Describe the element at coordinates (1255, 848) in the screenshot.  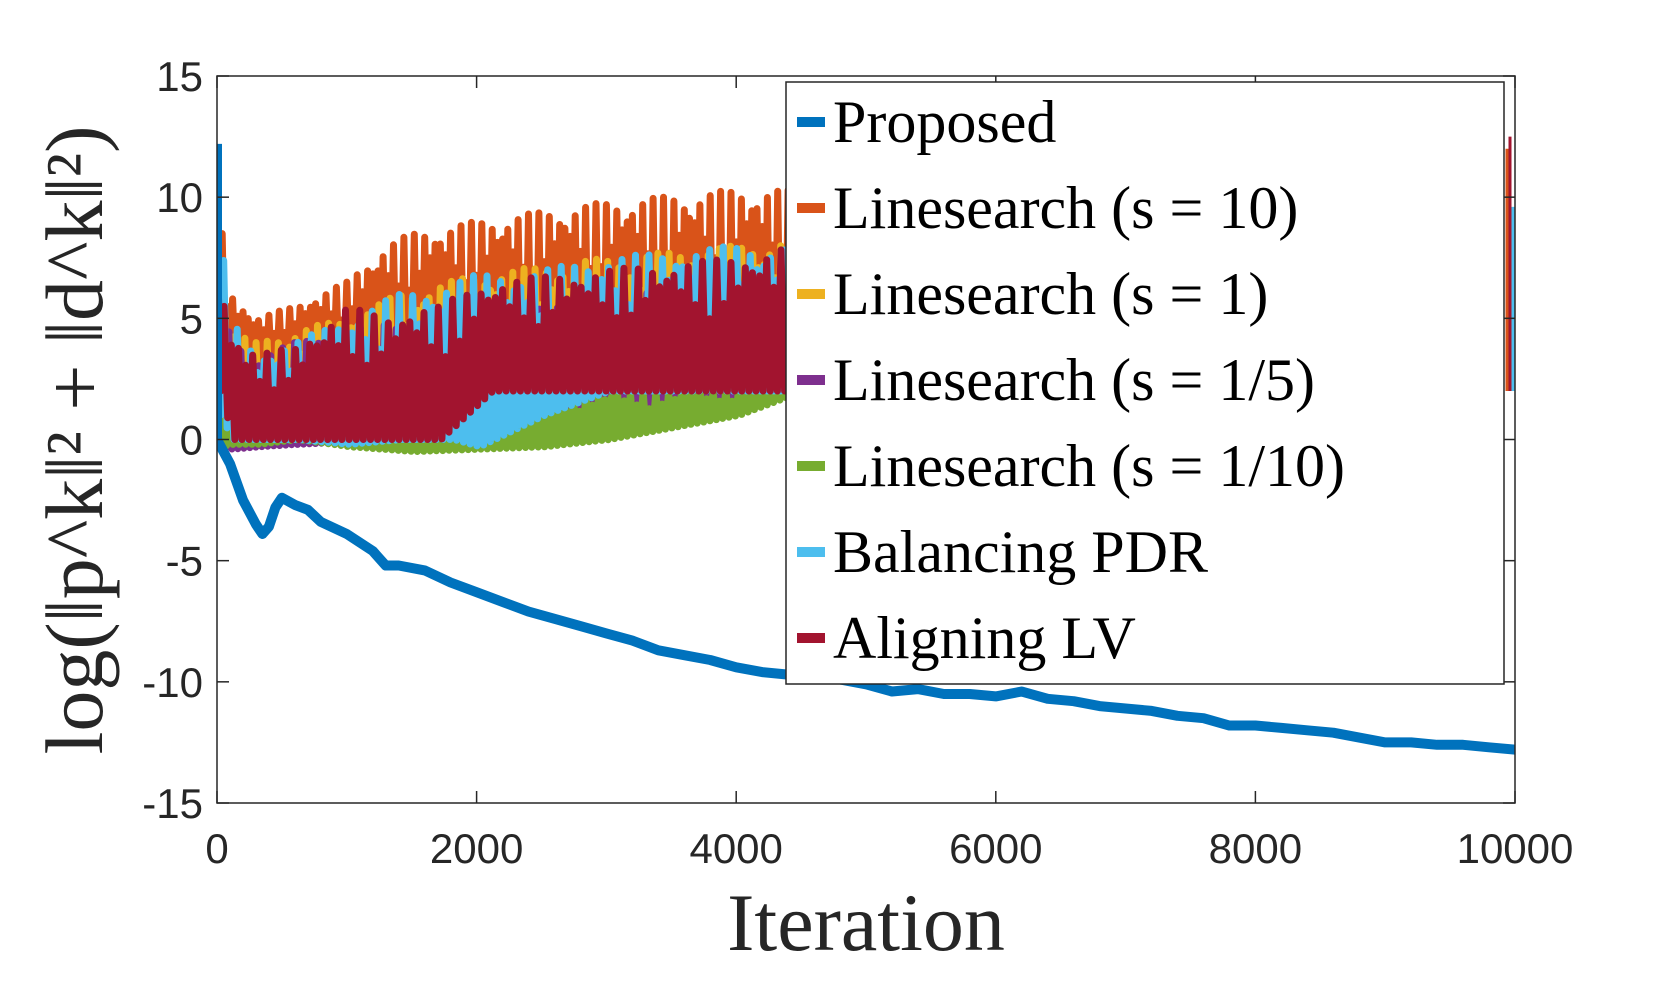
I see `x-tick-label: 8000` at that location.